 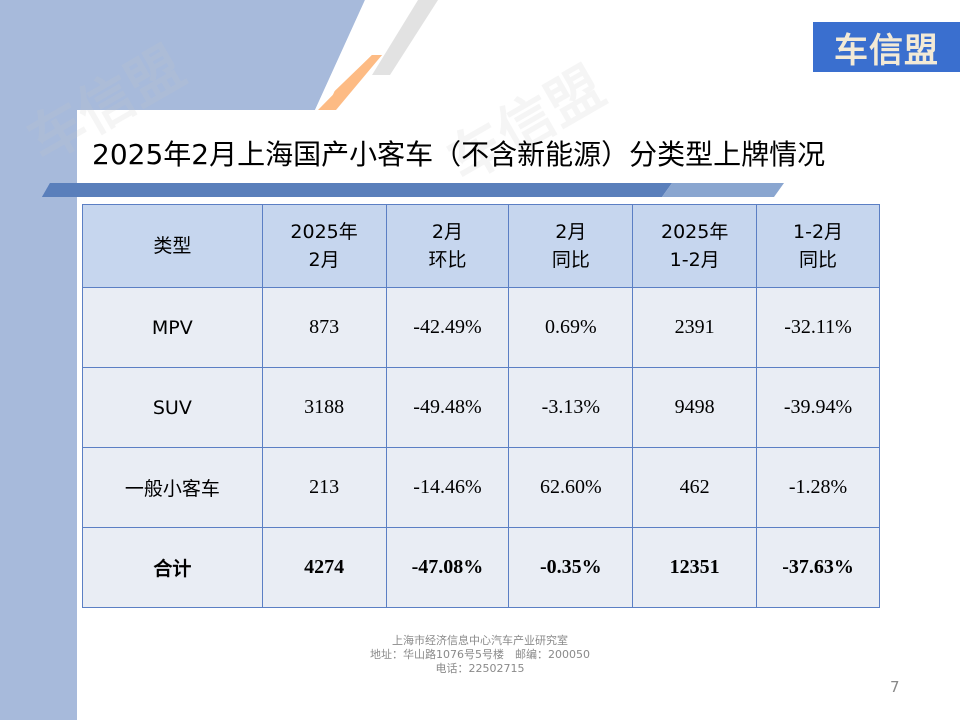 What do you see at coordinates (818, 246) in the screenshot?
I see `header-cell: 1-2月 同比` at bounding box center [818, 246].